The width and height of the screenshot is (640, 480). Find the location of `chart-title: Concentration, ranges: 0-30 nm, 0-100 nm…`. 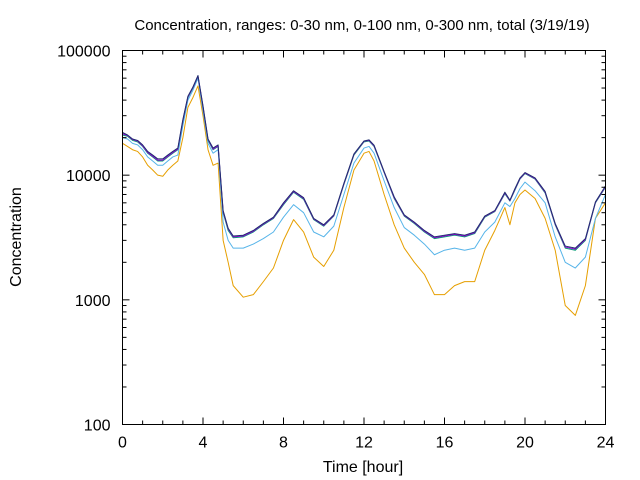

chart-title: Concentration, ranges: 0-30 nm, 0-100 nm… is located at coordinates (361, 25).